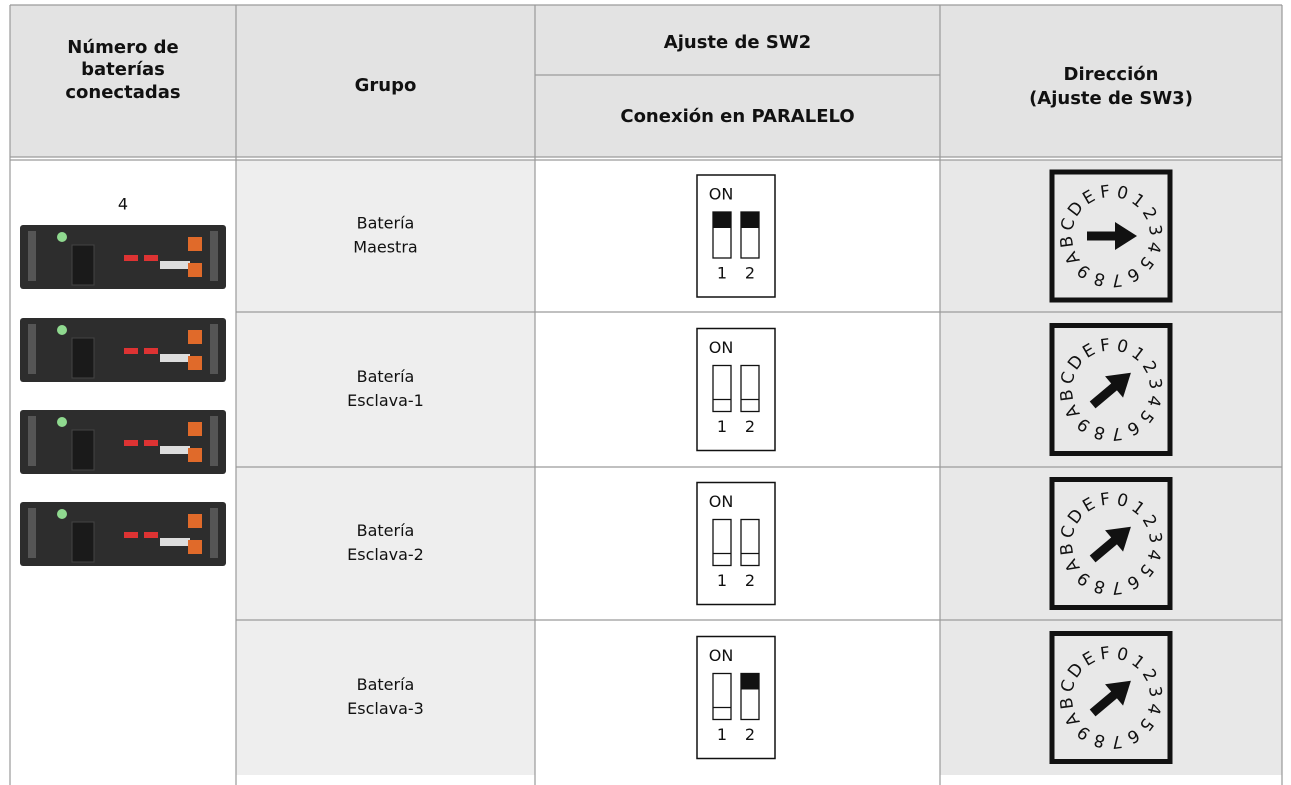 This screenshot has height=785, width=1291. I want to click on header-text: Ajuste de SW2, so click(737, 42).